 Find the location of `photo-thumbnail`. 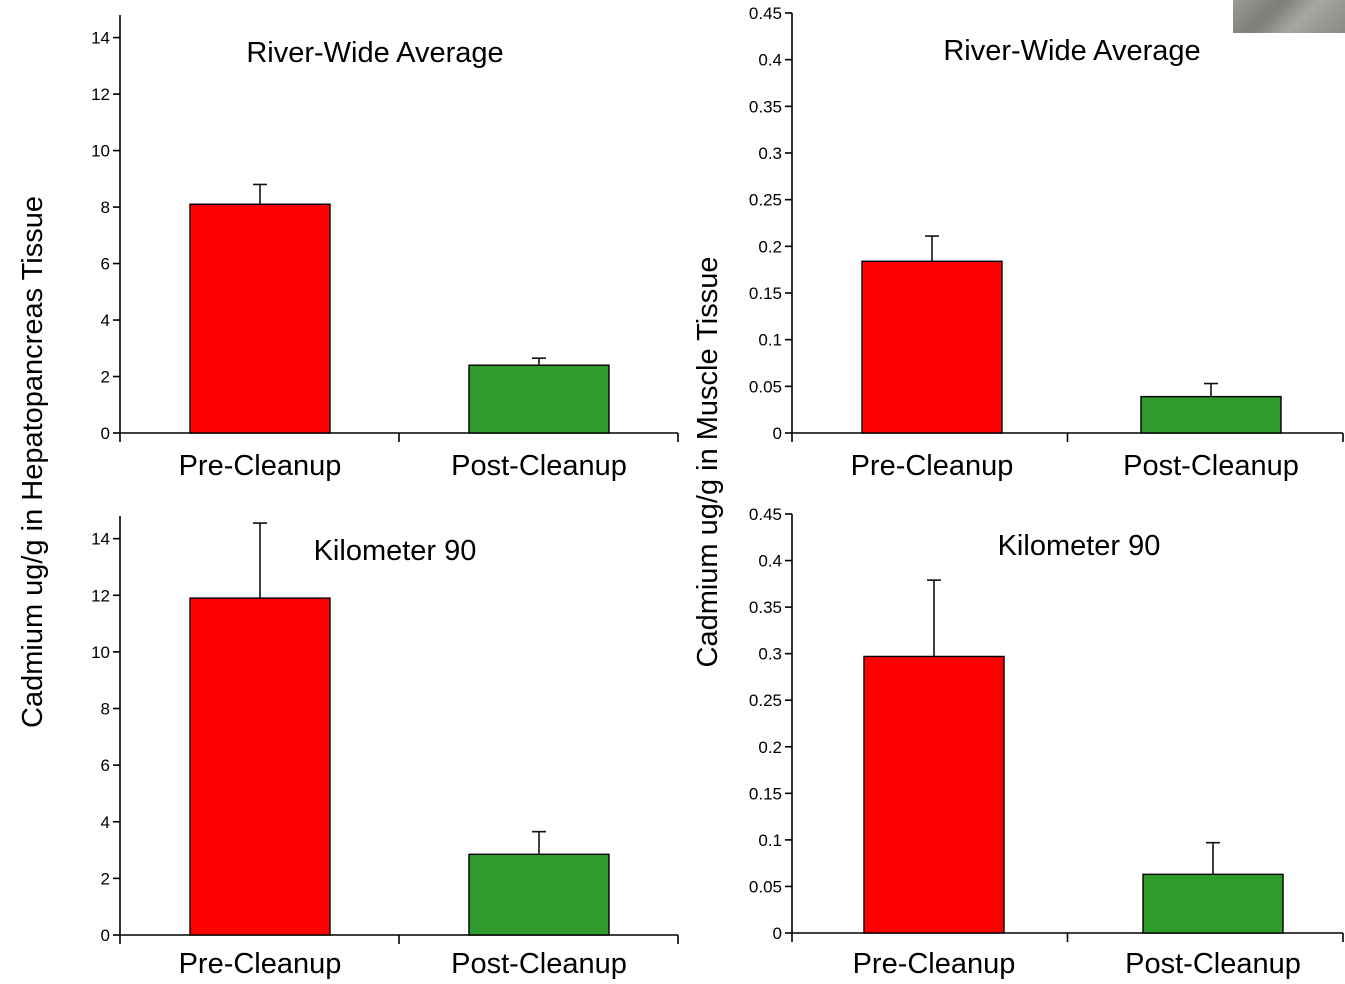

photo-thumbnail is located at coordinates (1289, 16).